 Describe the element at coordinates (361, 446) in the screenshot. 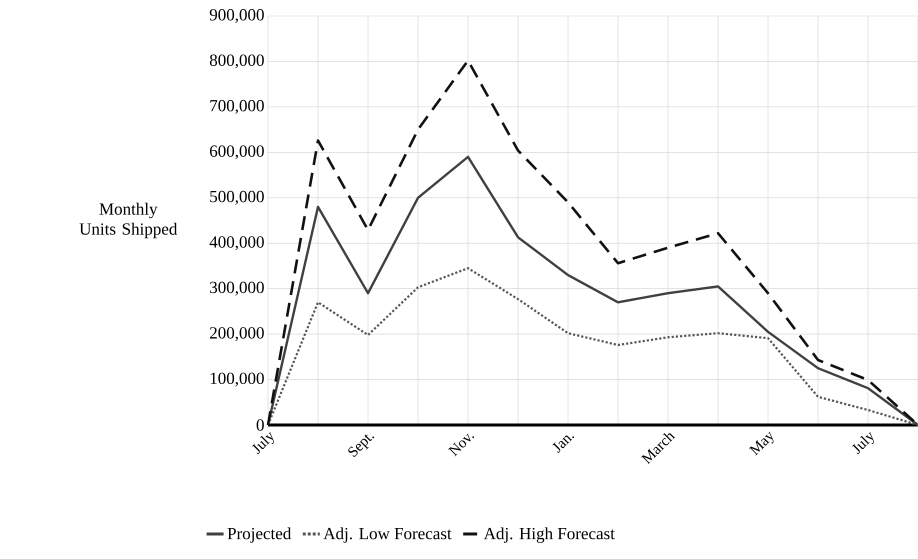

I see `x-tick-label: Sept.` at that location.